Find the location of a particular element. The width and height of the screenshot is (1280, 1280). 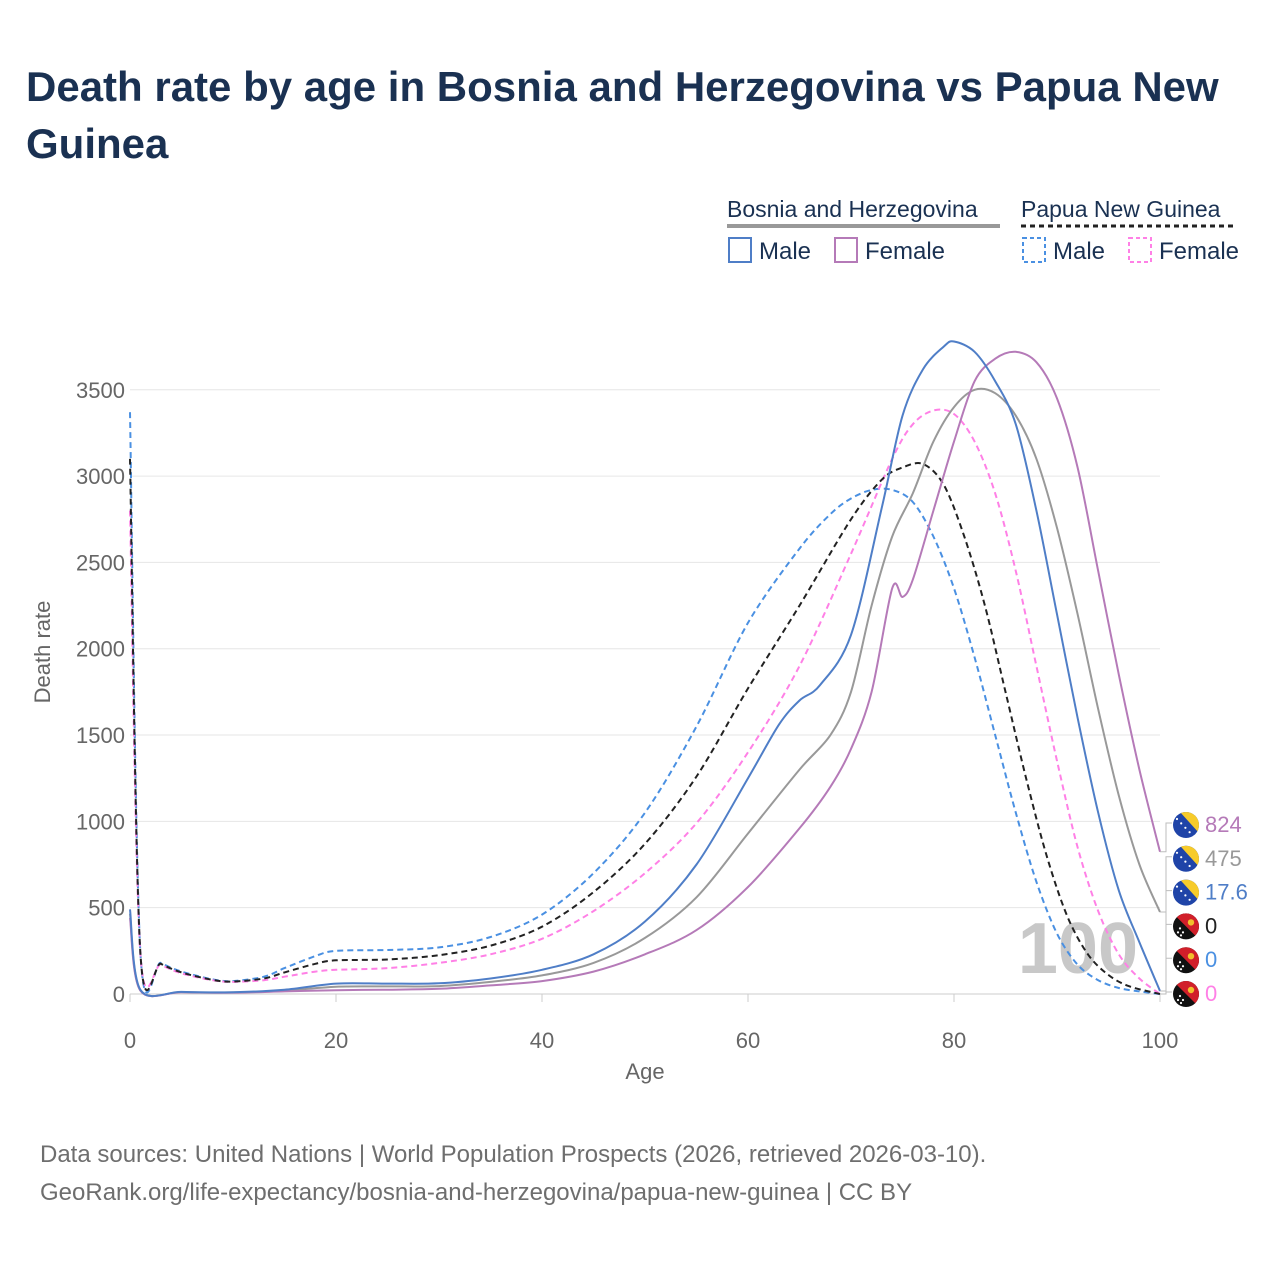

end-label-png-female: 0 is located at coordinates (1188, 994).